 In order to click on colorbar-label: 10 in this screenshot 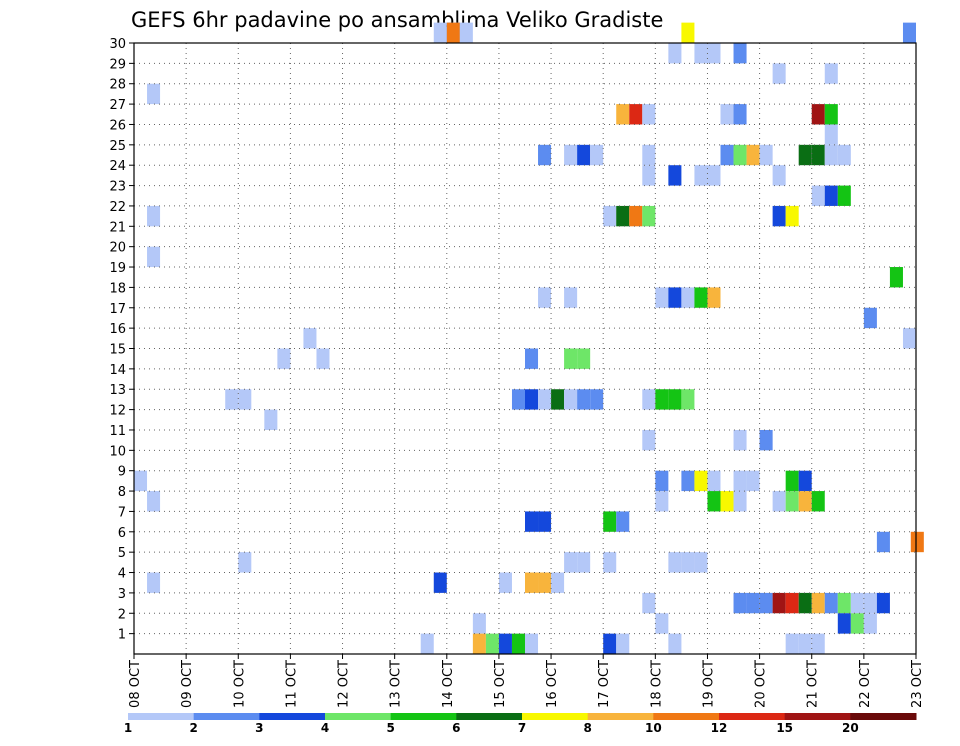, I will do `click(653, 728)`.